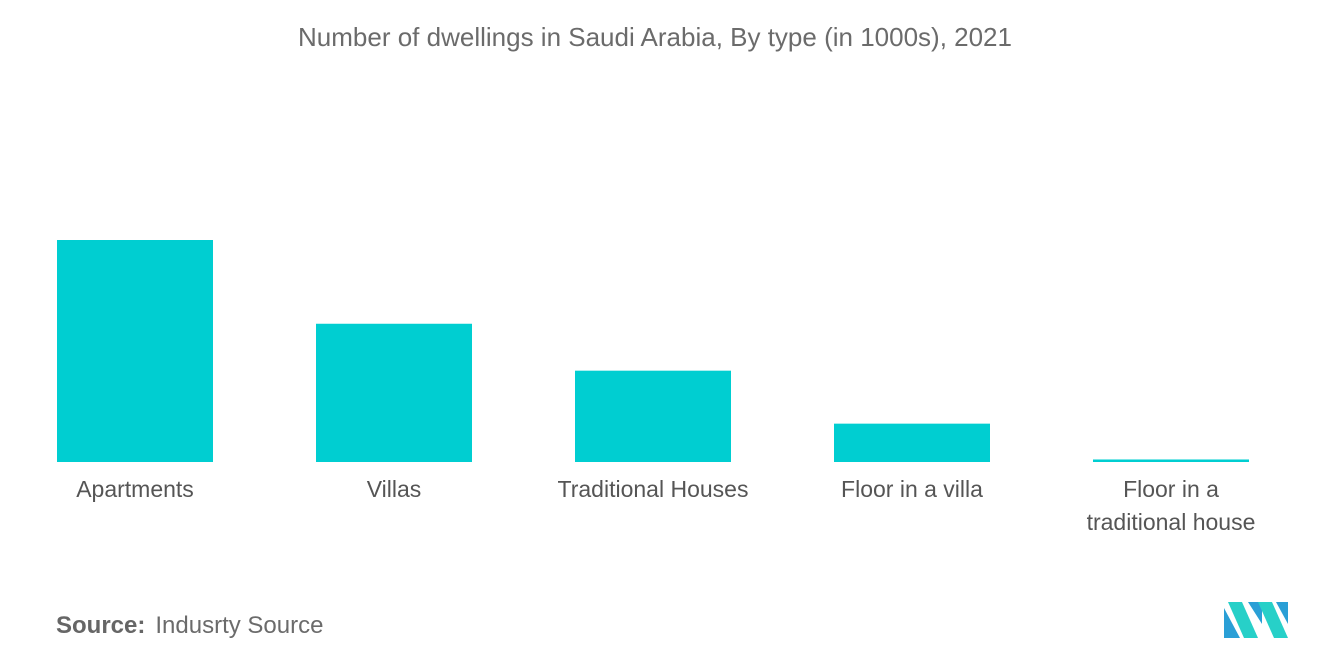  I want to click on x-tick-label-0: Apartments, so click(135, 489).